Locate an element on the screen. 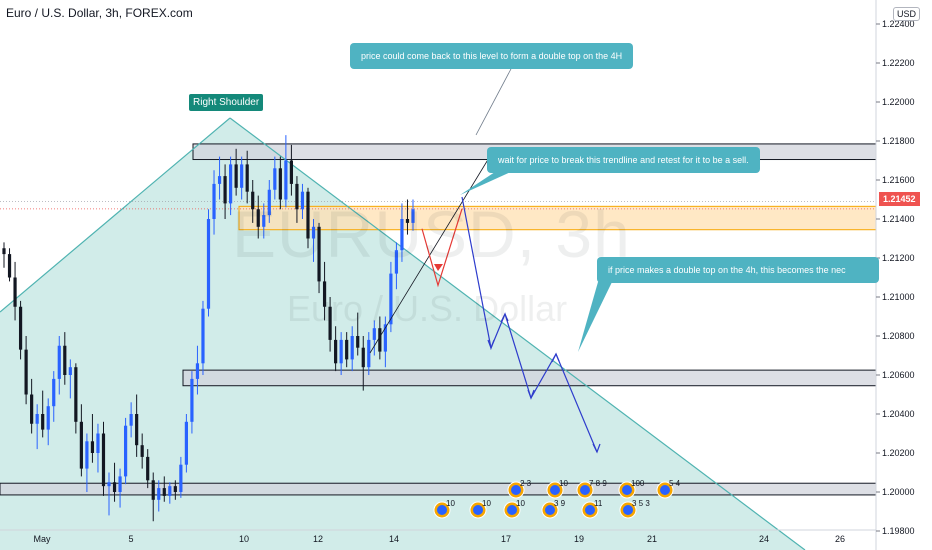 The width and height of the screenshot is (932, 550). x-tick-label: 12 is located at coordinates (318, 539).